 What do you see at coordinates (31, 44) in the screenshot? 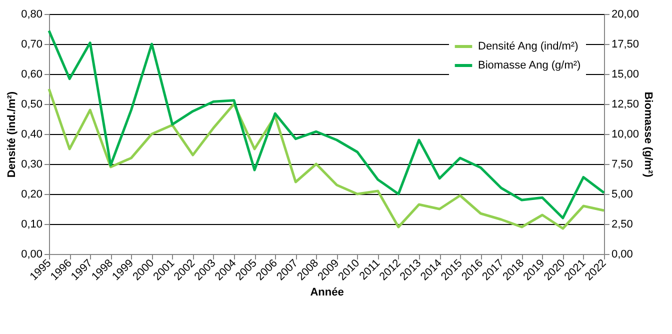
I see `y-tick-label: 0,70` at bounding box center [31, 44].